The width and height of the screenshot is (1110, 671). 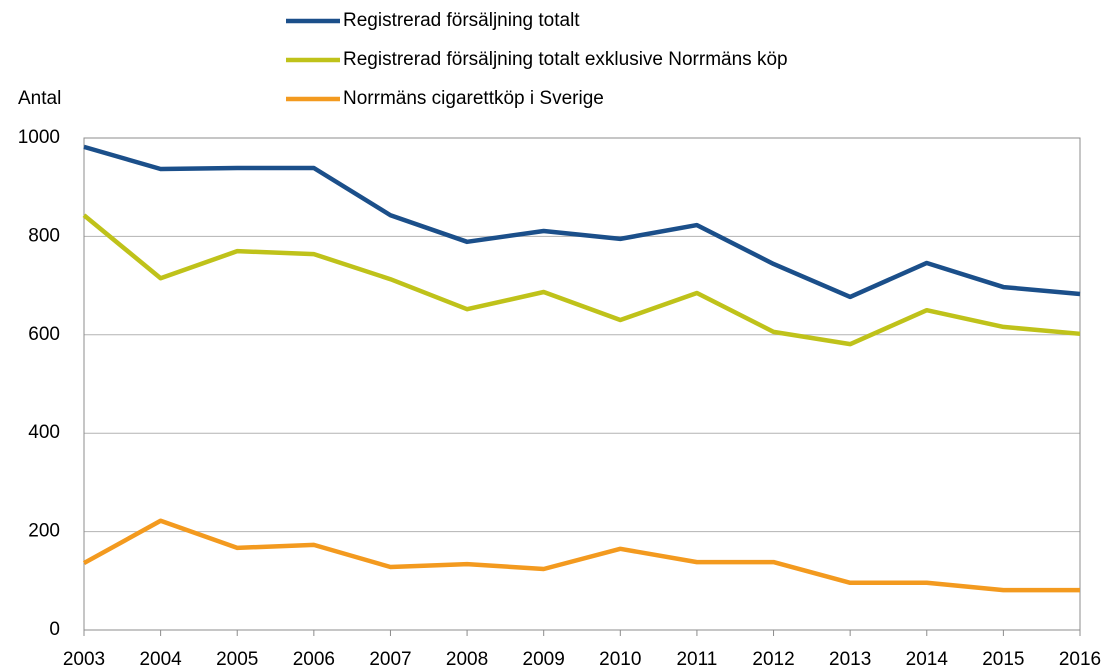 I want to click on x-tick-label: 2004, so click(x=160, y=659).